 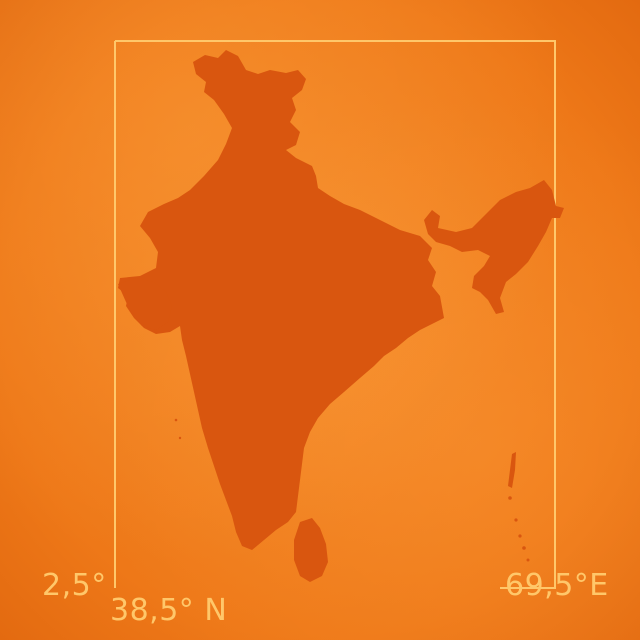 What do you see at coordinates (178, 429) in the screenshot?
I see `lakshadweep-islands` at bounding box center [178, 429].